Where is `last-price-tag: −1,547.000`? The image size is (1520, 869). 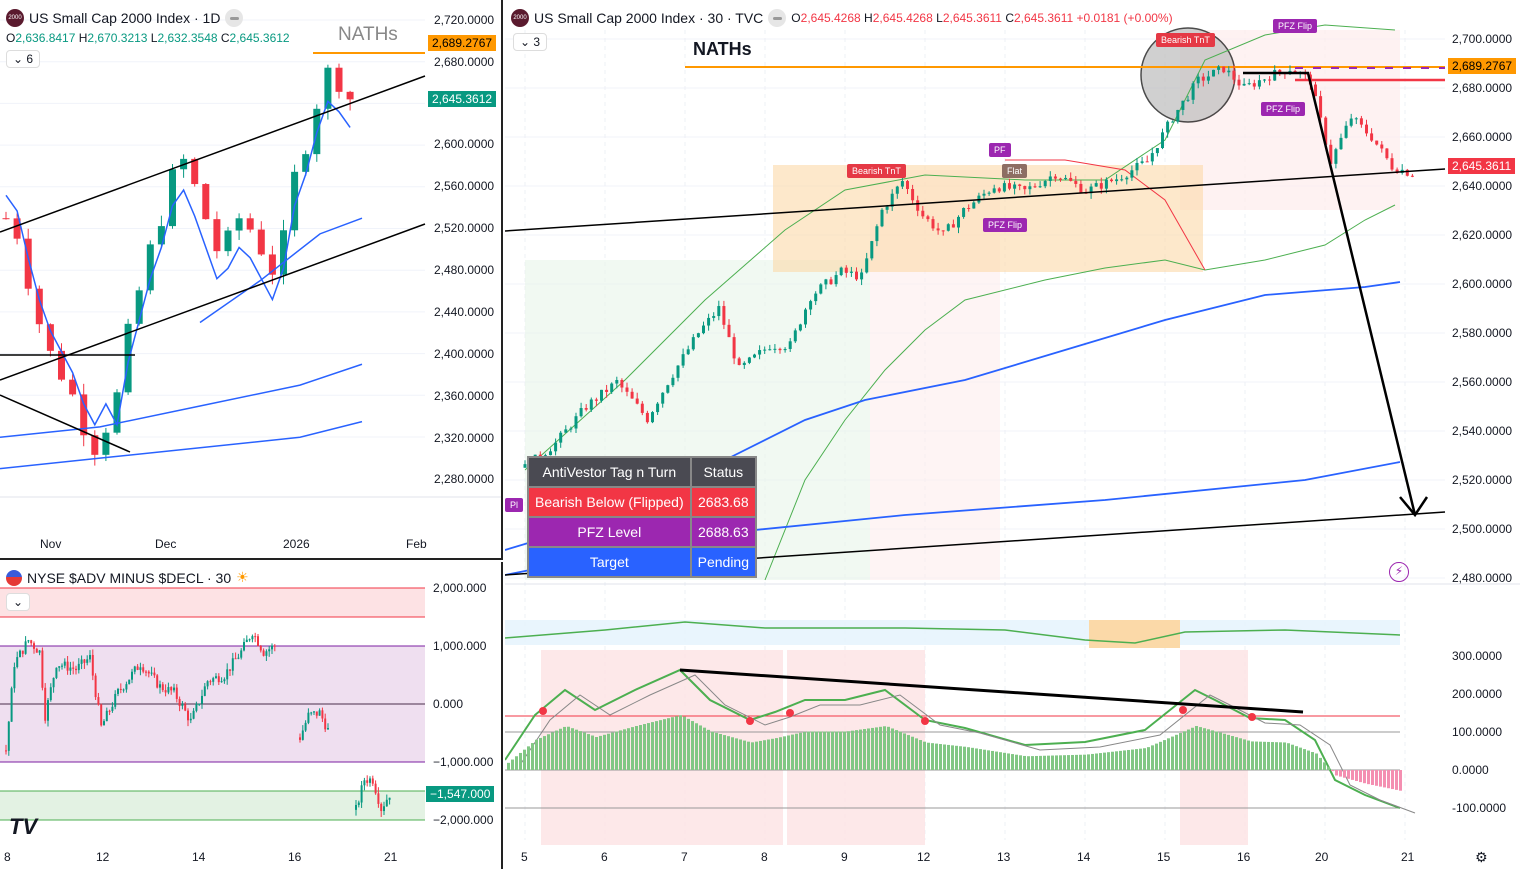
last-price-tag: −1,547.000 is located at coordinates (460, 794).